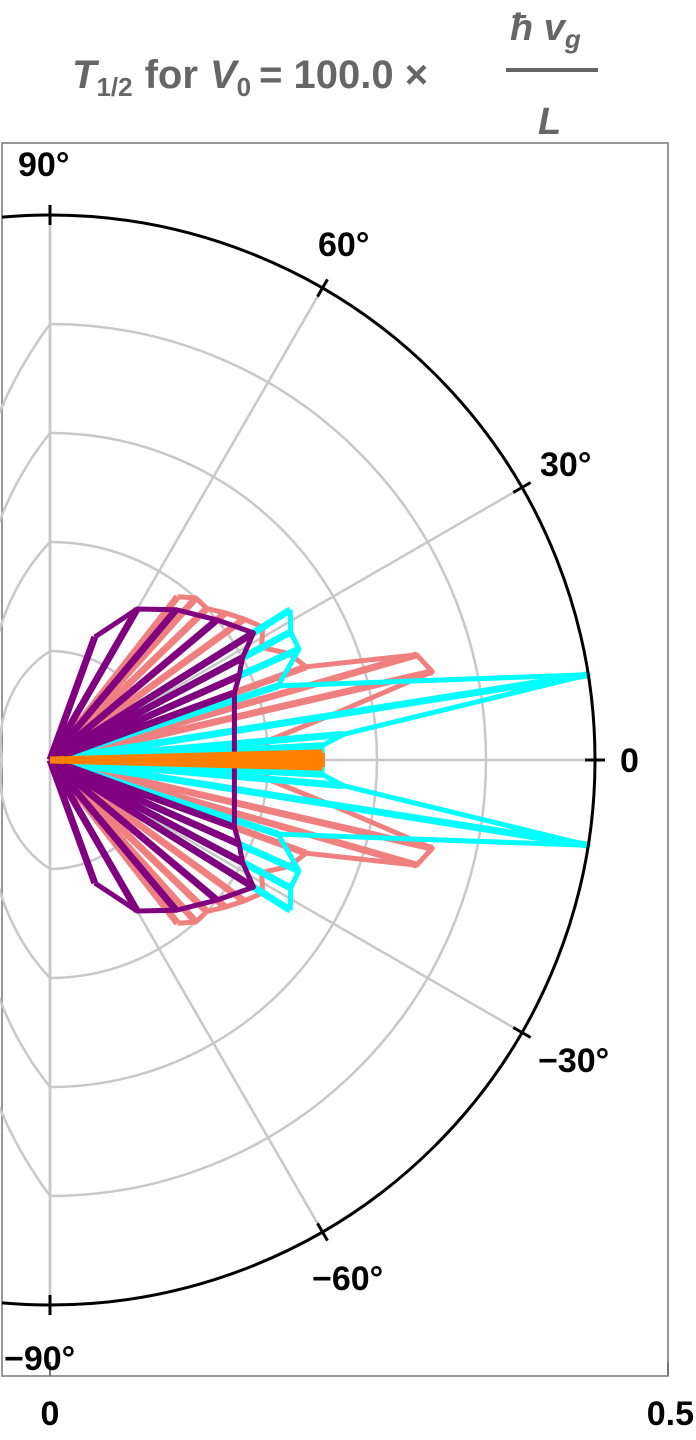 This screenshot has width=696, height=1440. Describe the element at coordinates (629, 761) in the screenshot. I see `angle-tick-label-3: 0` at that location.